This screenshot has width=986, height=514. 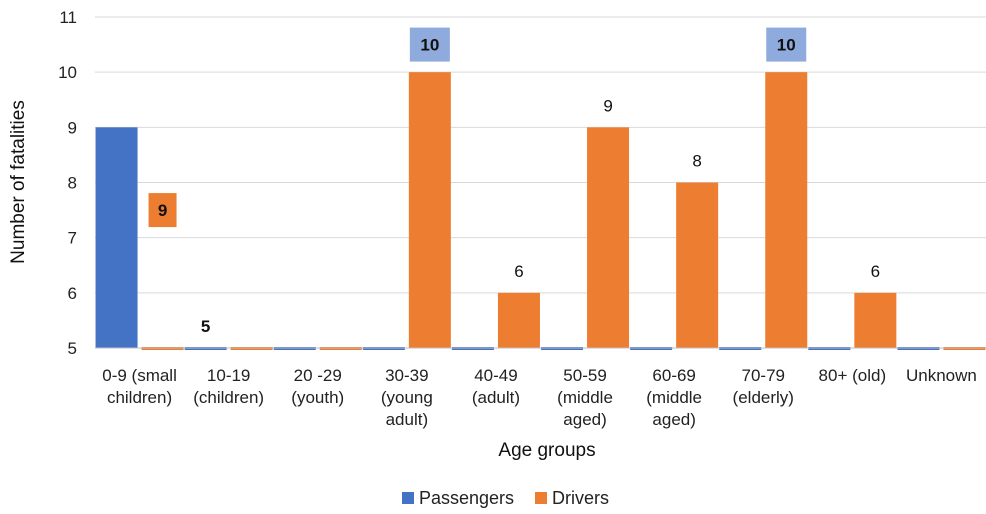 I want to click on y-tick-label: 6, so click(x=72, y=293).